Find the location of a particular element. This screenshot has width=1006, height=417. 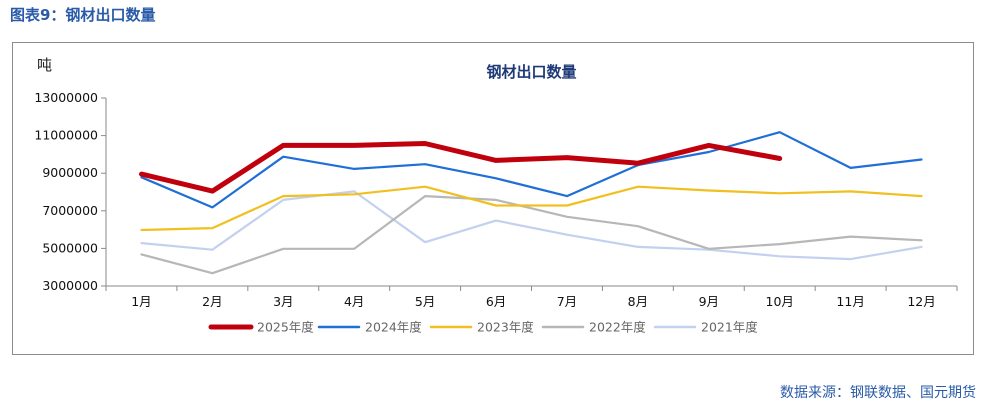

series-line-2024年度 is located at coordinates (531, 170).